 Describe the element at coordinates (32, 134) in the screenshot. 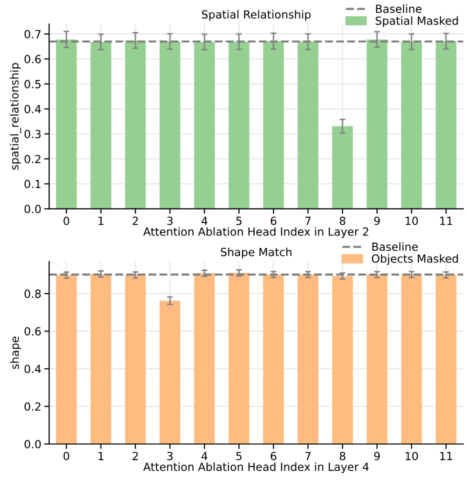

I see `y-tick-label: 0.3` at that location.